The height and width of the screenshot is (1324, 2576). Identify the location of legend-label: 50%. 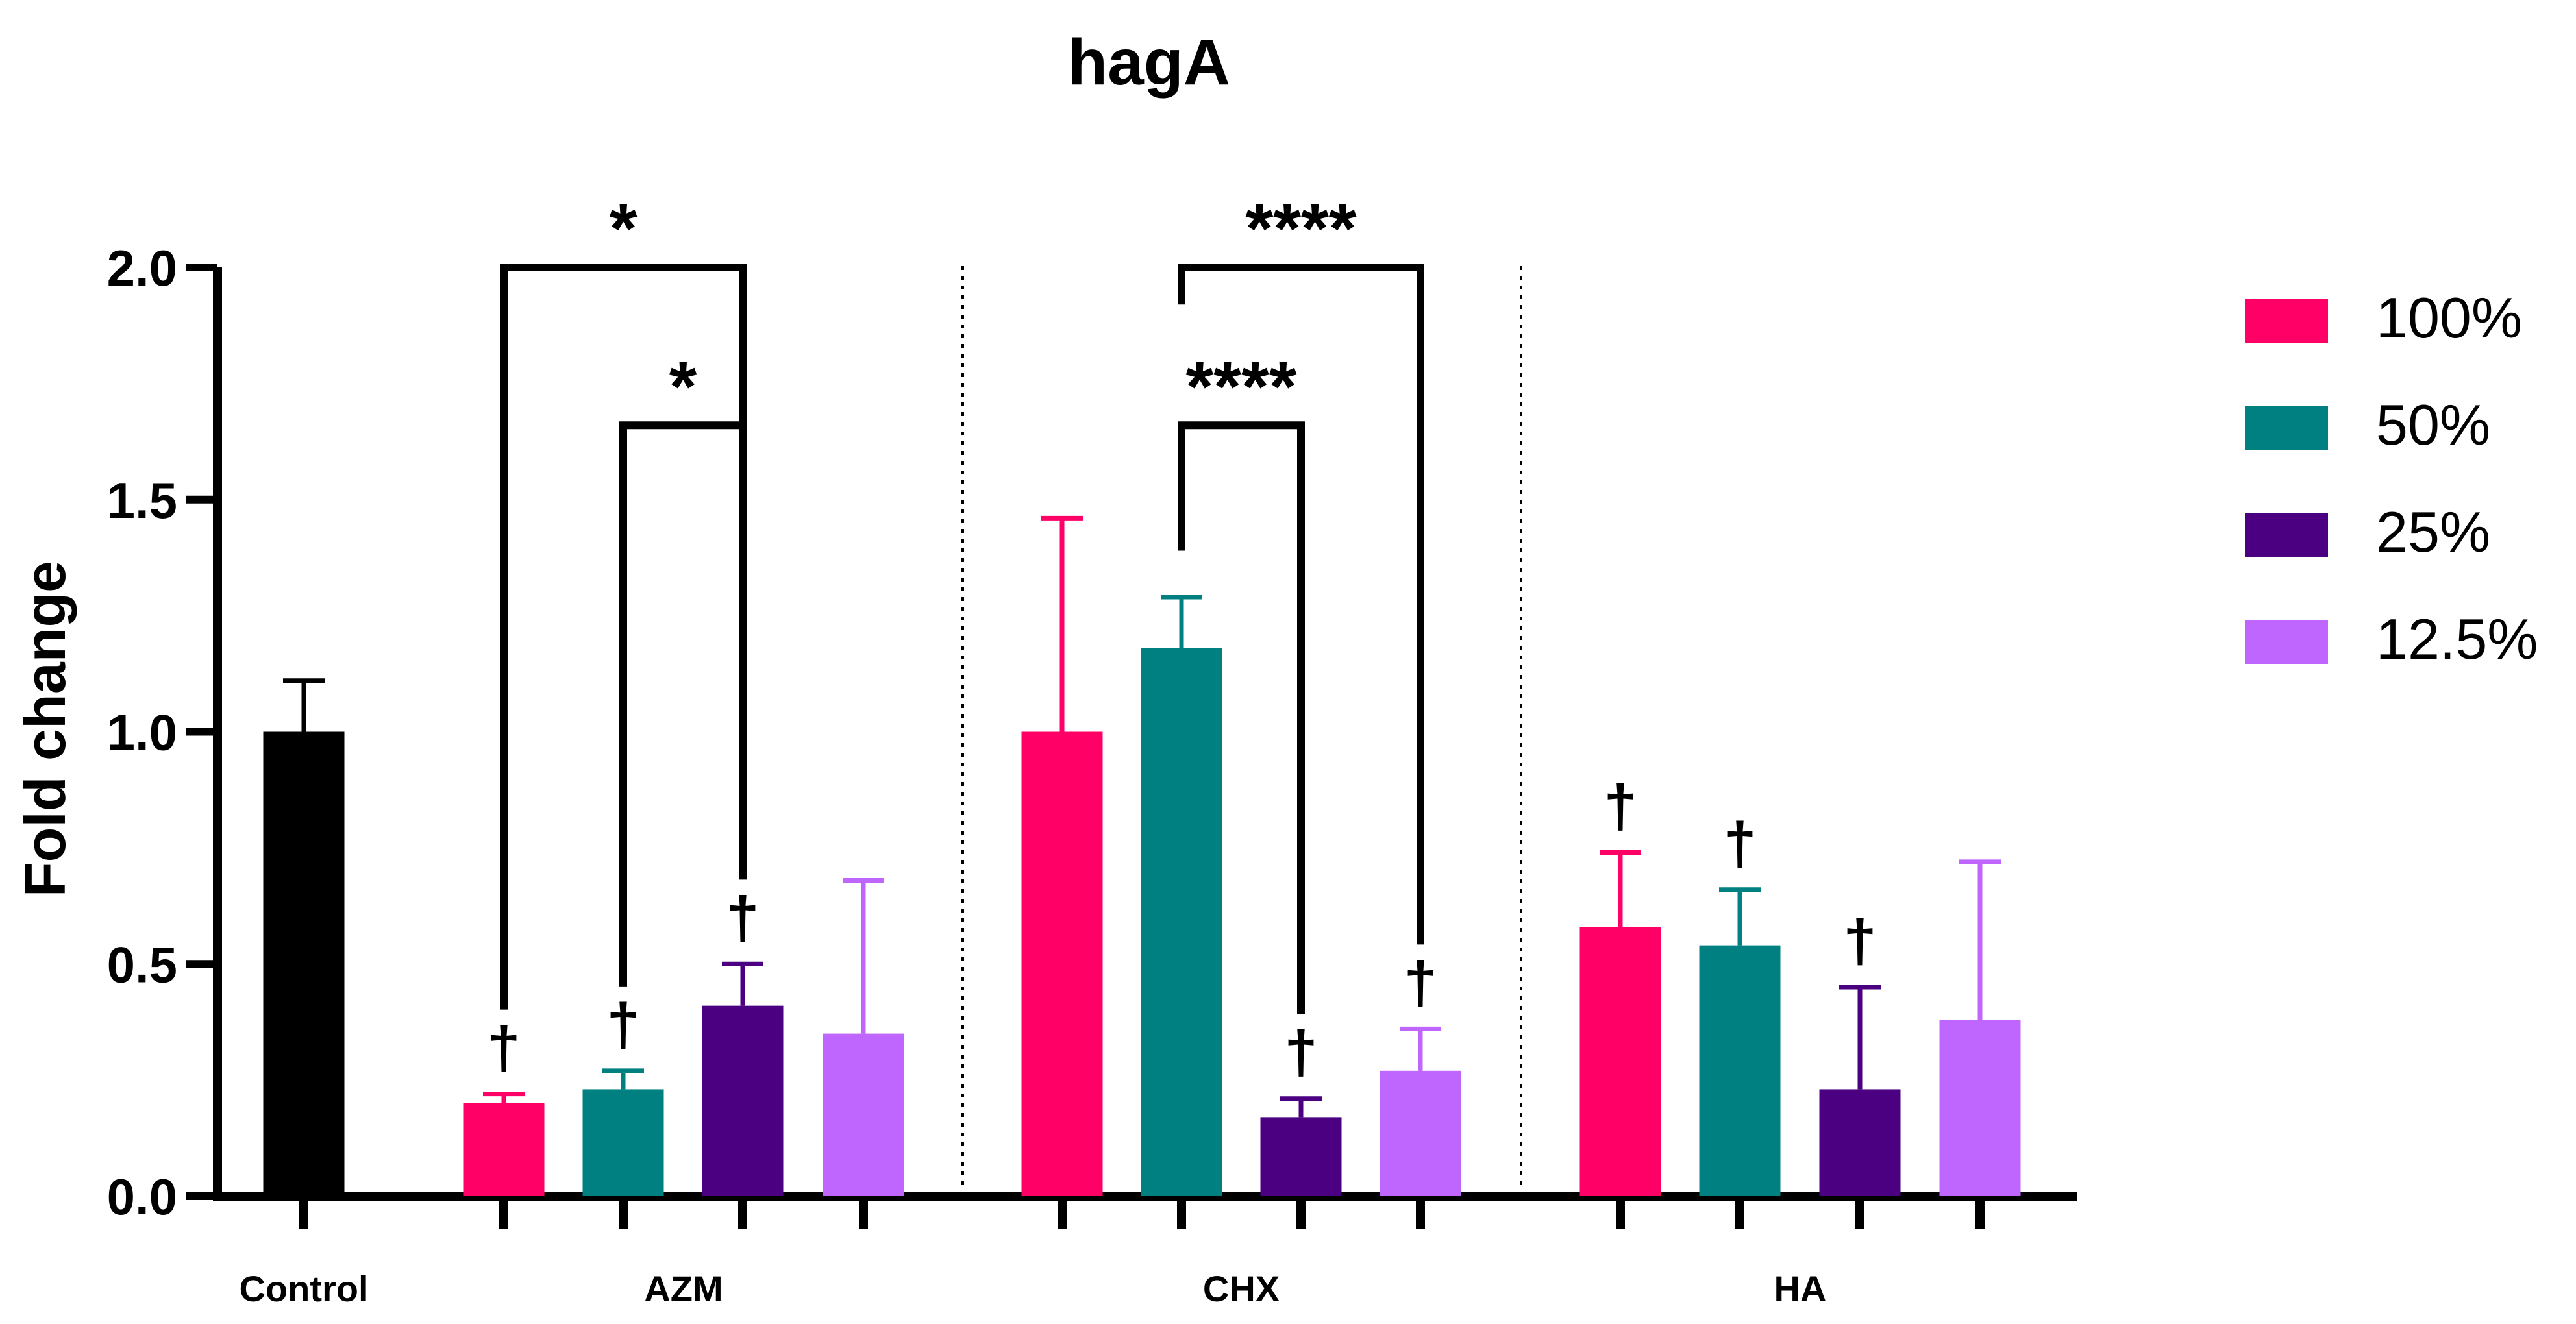
(2433, 425).